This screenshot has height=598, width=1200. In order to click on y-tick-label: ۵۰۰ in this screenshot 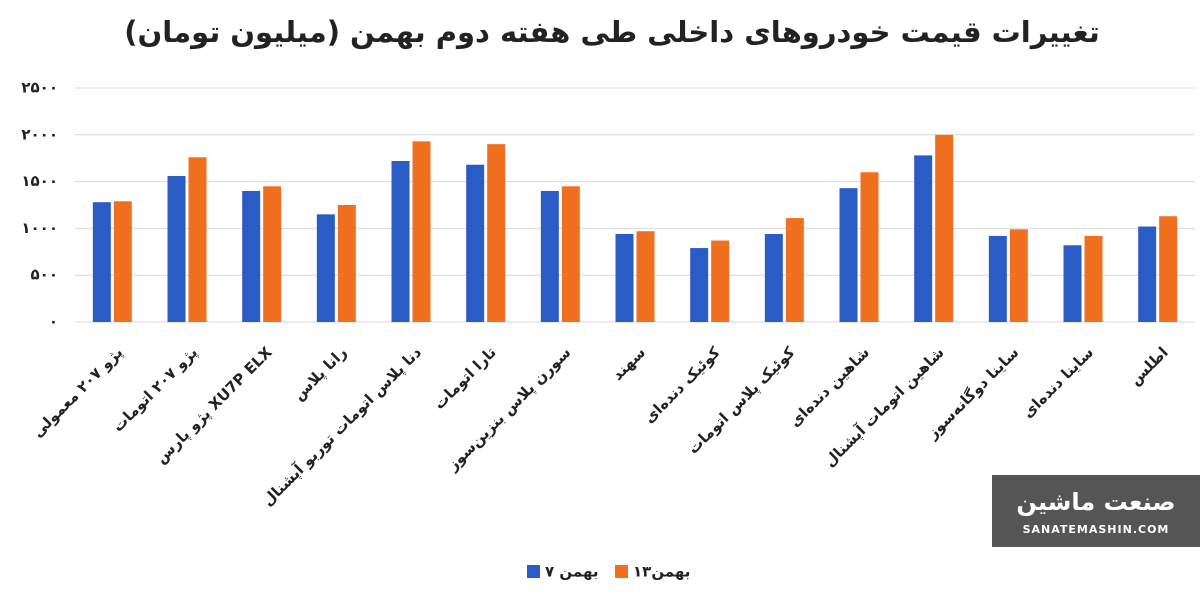, I will do `click(44, 275)`.